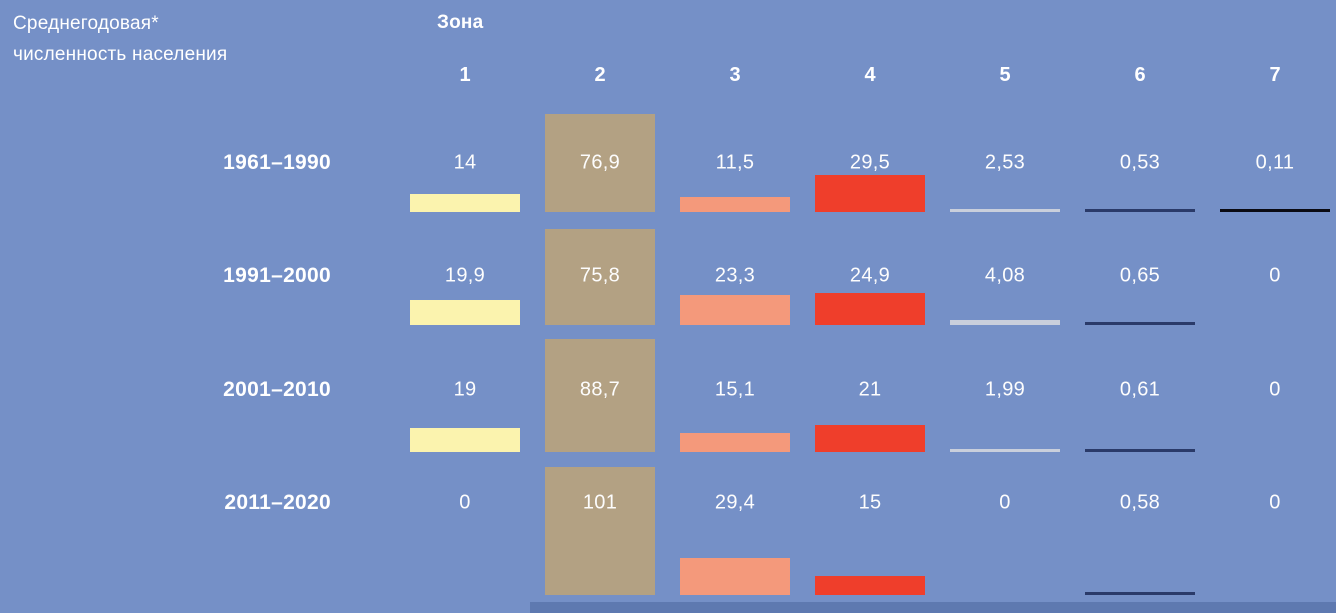  Describe the element at coordinates (735, 502) in the screenshot. I see `cell-value: 29,4` at that location.